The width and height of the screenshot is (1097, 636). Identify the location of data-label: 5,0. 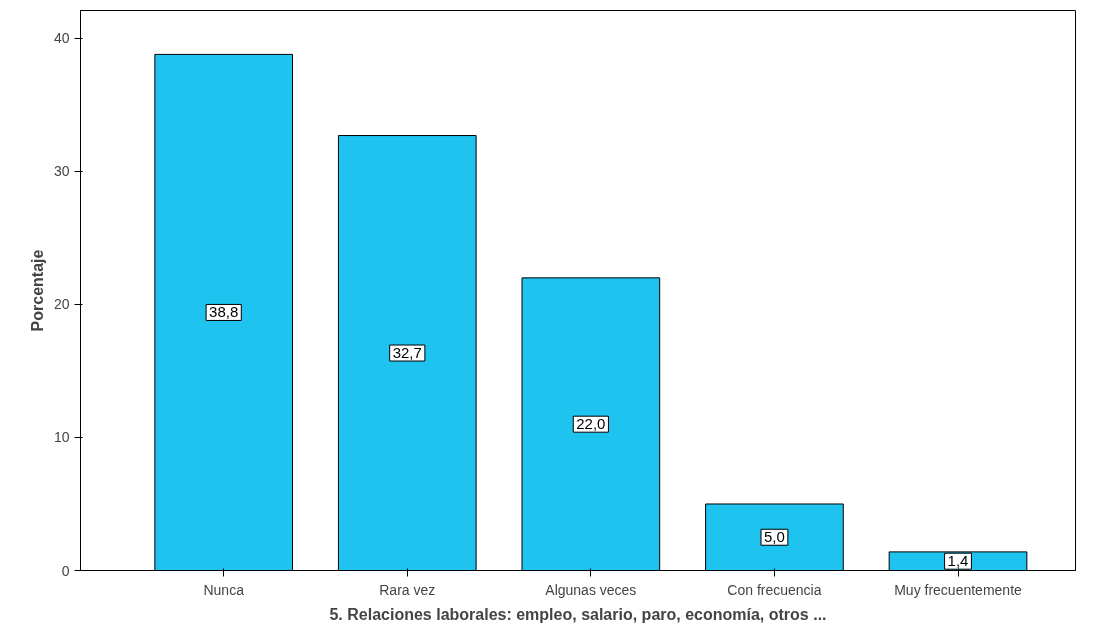
(774, 537).